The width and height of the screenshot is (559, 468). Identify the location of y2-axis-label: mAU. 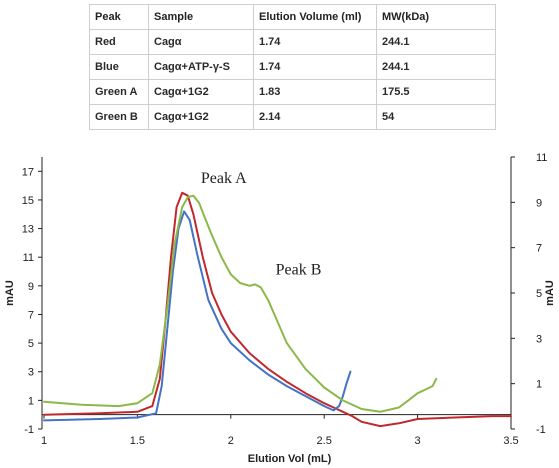
(550, 293).